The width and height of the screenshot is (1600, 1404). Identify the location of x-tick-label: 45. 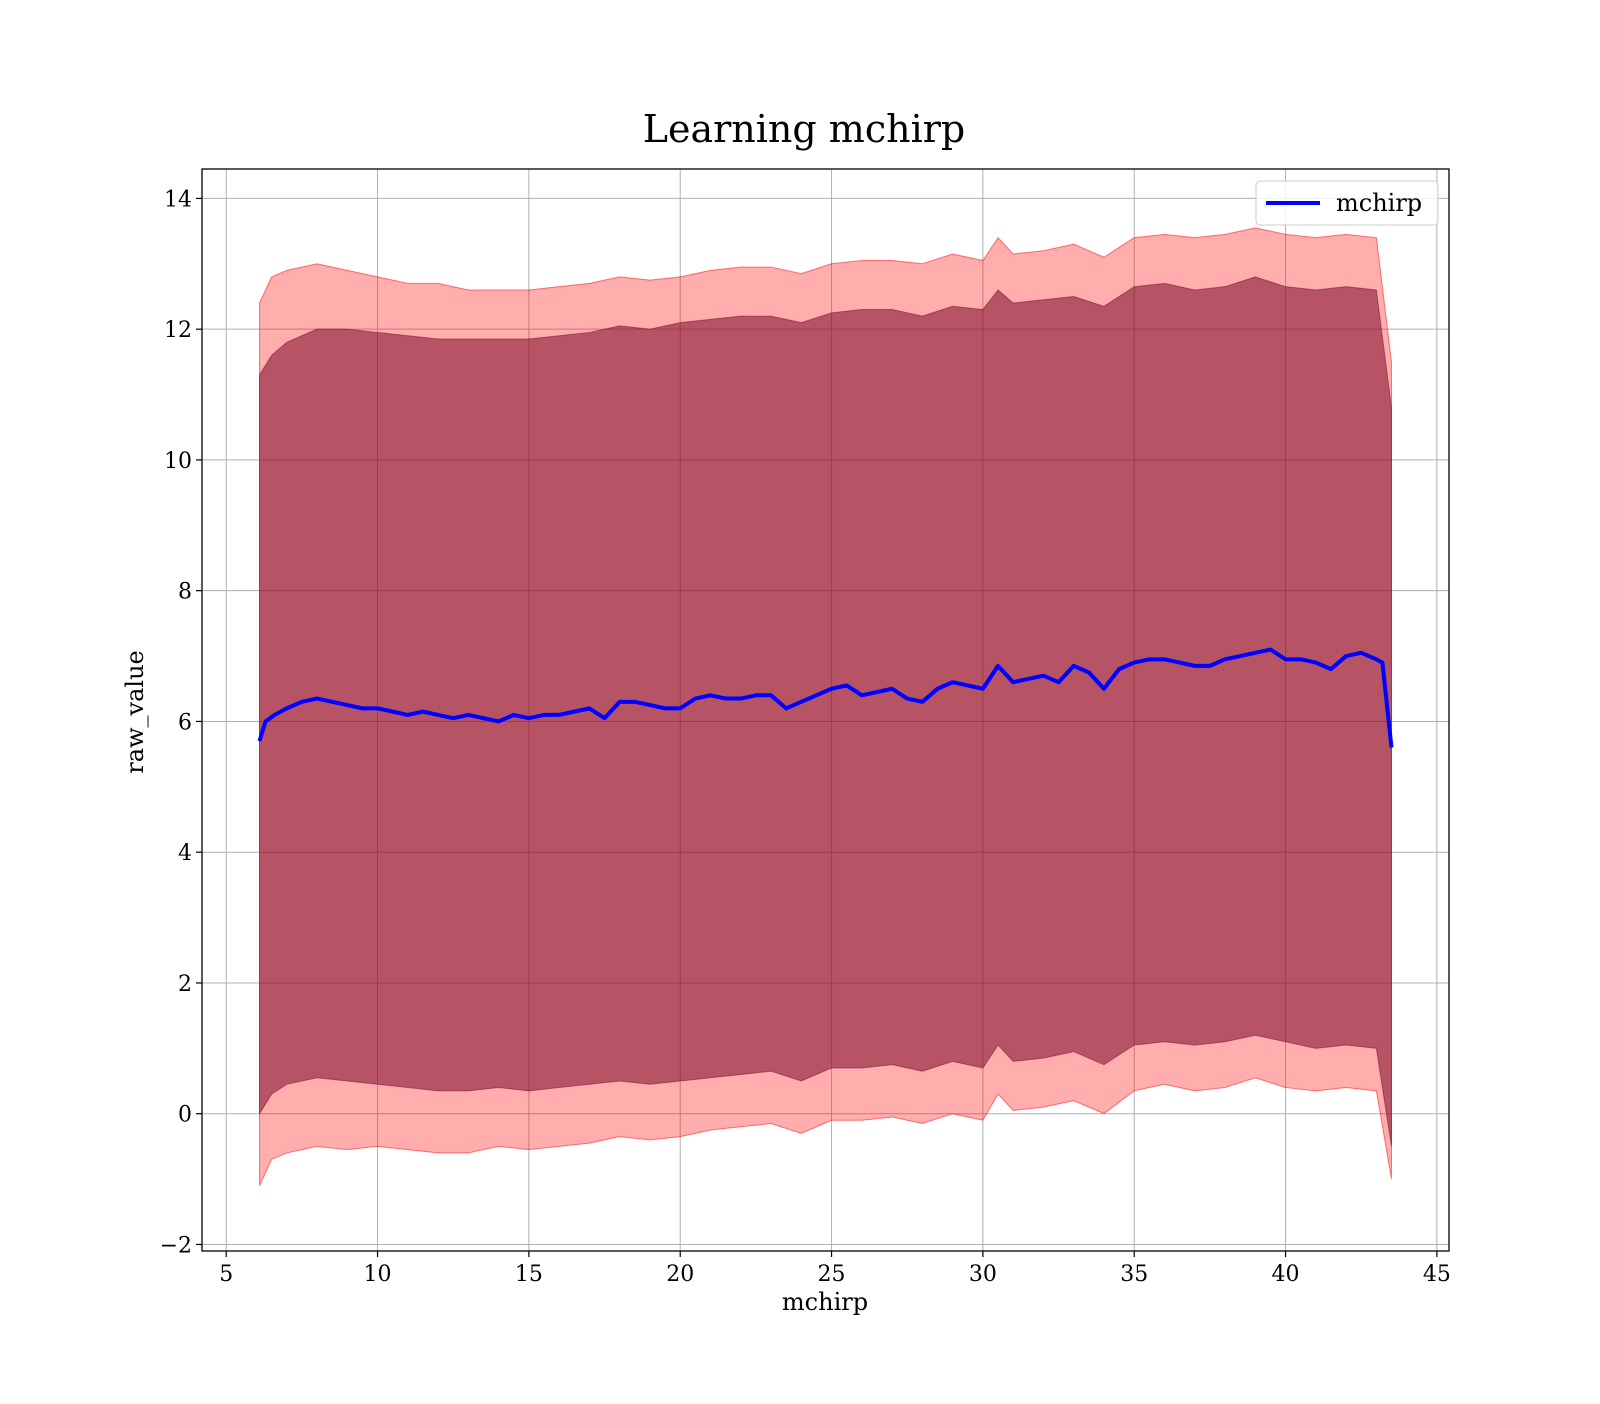
(1437, 1274).